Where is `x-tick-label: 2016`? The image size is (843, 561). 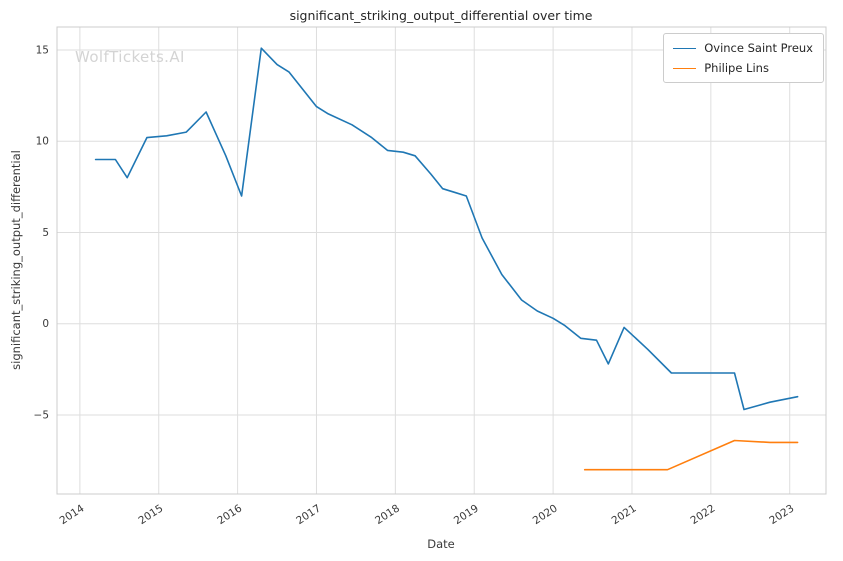 x-tick-label: 2016 is located at coordinates (229, 514).